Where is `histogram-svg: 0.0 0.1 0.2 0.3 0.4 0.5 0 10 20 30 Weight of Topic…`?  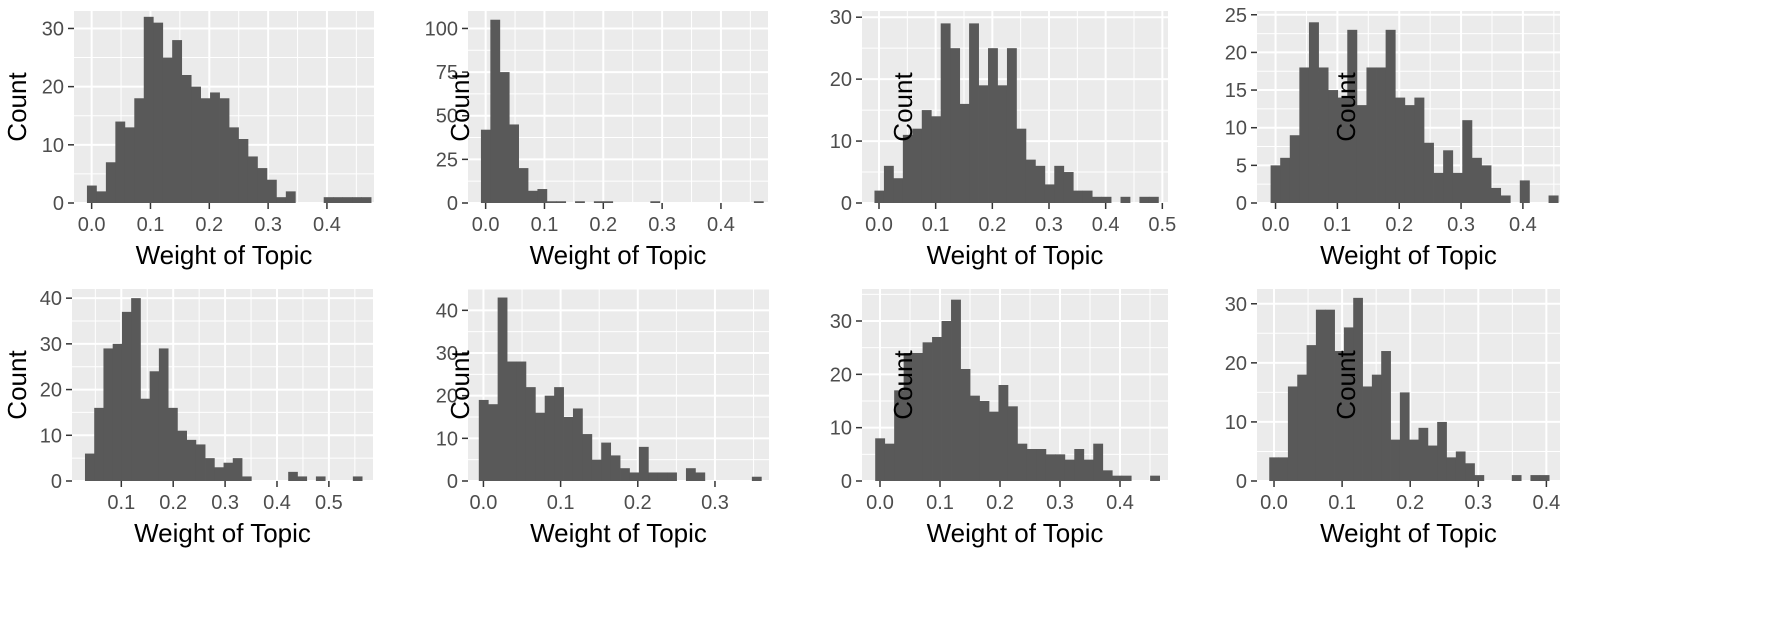
histogram-svg: 0.0 0.1 0.2 0.3 0.4 0.5 0 10 20 30 Weight of Topic… is located at coordinates (1003, 138).